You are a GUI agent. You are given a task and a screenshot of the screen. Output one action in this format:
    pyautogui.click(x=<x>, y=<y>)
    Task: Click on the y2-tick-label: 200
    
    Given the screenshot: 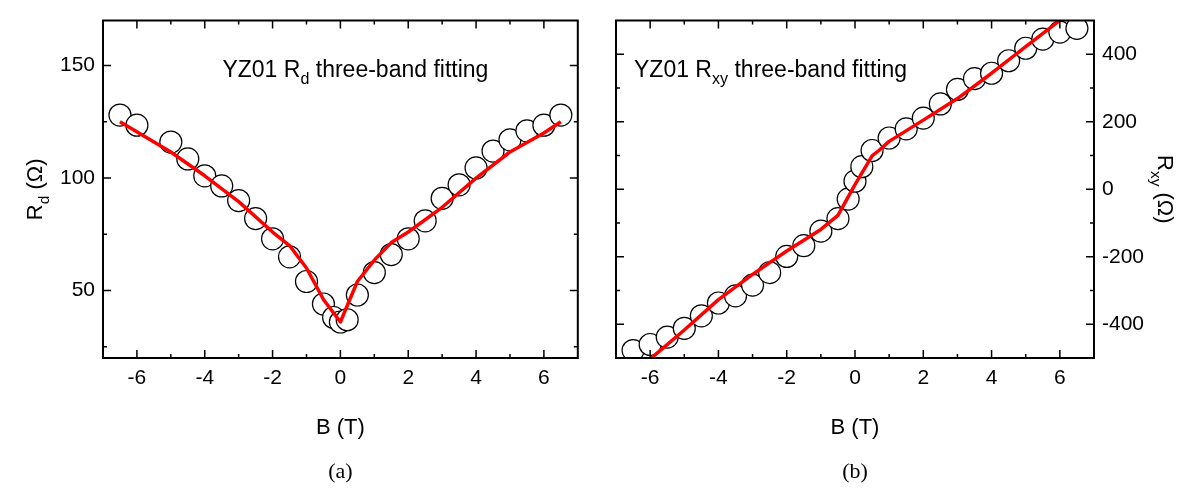 What is the action you would take?
    pyautogui.click(x=1120, y=120)
    